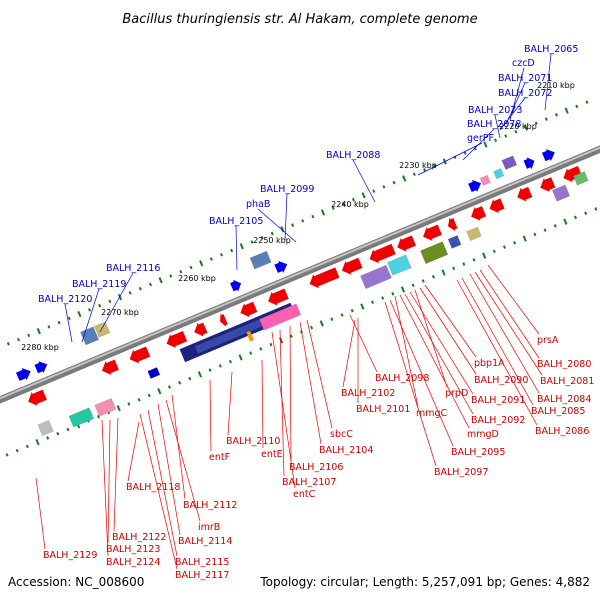  What do you see at coordinates (202, 575) in the screenshot?
I see `gene-label-reverse: BALH_2117` at bounding box center [202, 575].